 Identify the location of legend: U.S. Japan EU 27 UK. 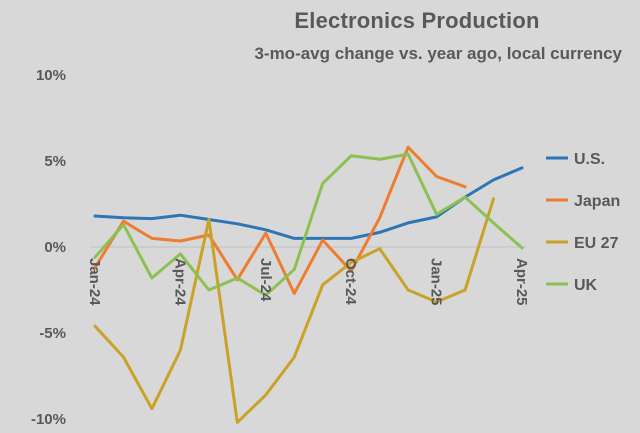
(583, 222).